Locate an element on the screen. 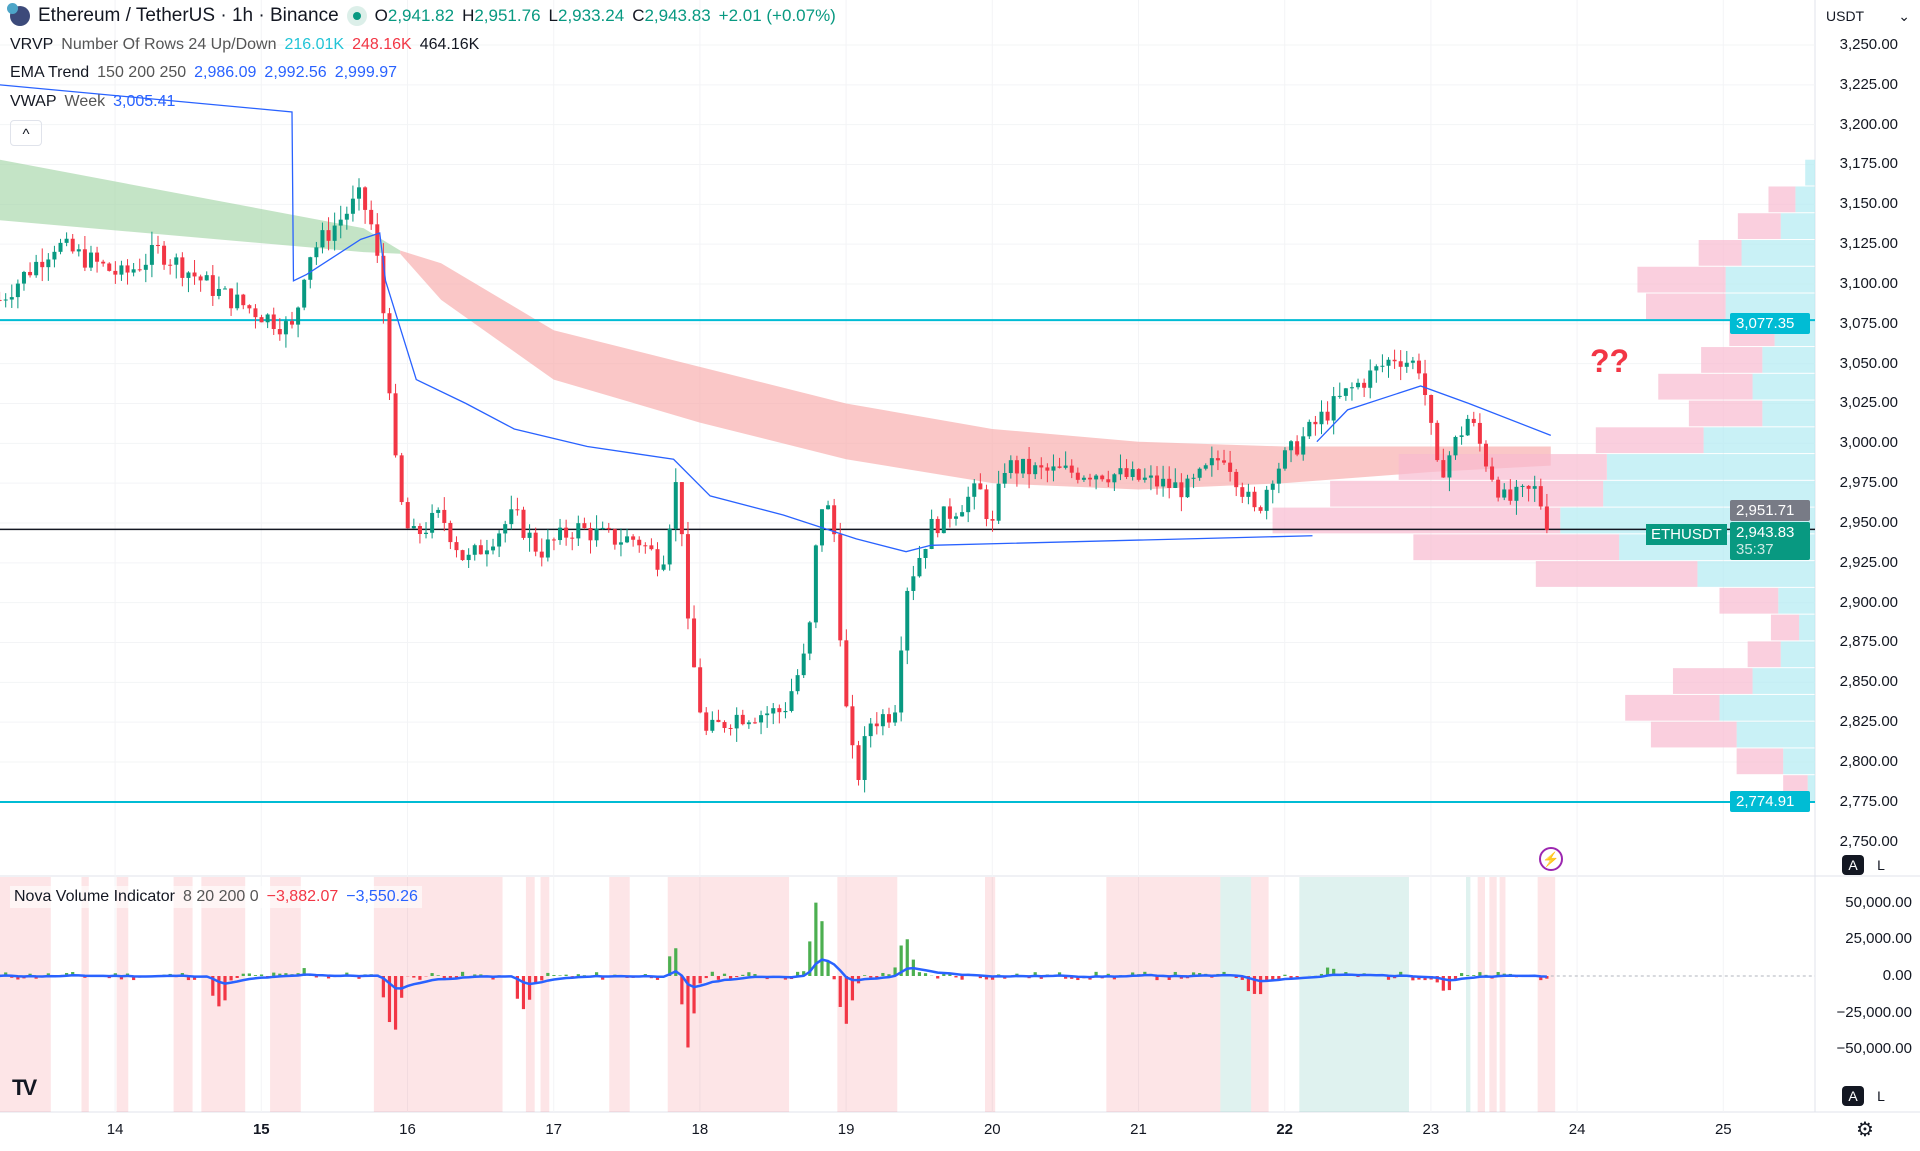 This screenshot has width=1920, height=1151. settings-gear-icon: ⚙ is located at coordinates (1865, 1130).